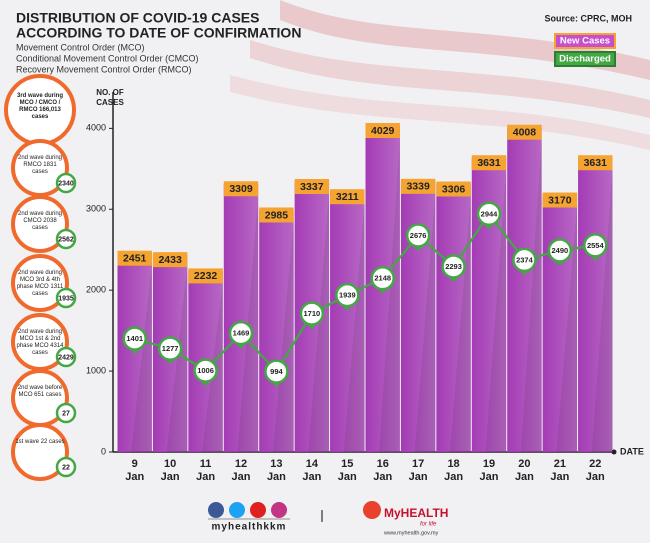 The height and width of the screenshot is (543, 650). What do you see at coordinates (383, 470) in the screenshot?
I see `x-tick-label: 16 Jan` at bounding box center [383, 470].